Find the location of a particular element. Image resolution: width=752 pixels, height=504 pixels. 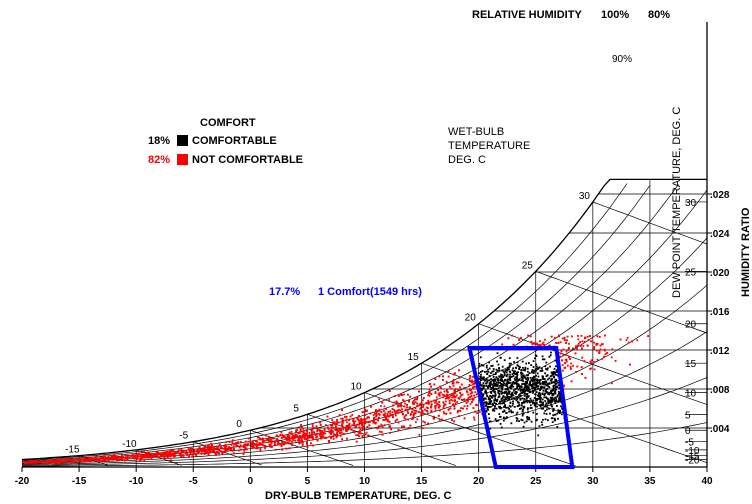

rh-header-label: RELATIVE HUMIDITY is located at coordinates (527, 15).